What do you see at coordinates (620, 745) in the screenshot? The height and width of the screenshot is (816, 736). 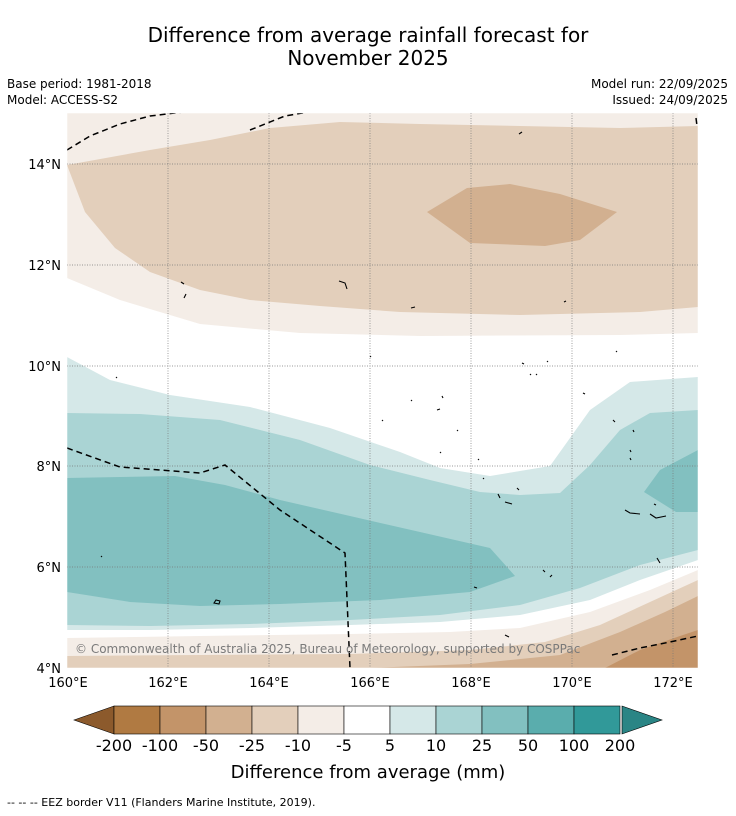 I see `colorbar-tick-label: 200` at bounding box center [620, 745].